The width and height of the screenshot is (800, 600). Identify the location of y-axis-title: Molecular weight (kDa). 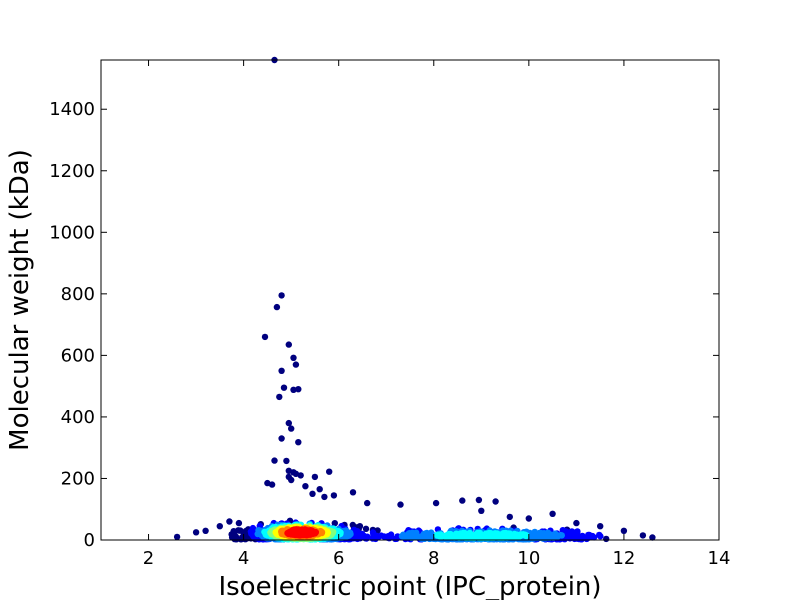
(20, 300).